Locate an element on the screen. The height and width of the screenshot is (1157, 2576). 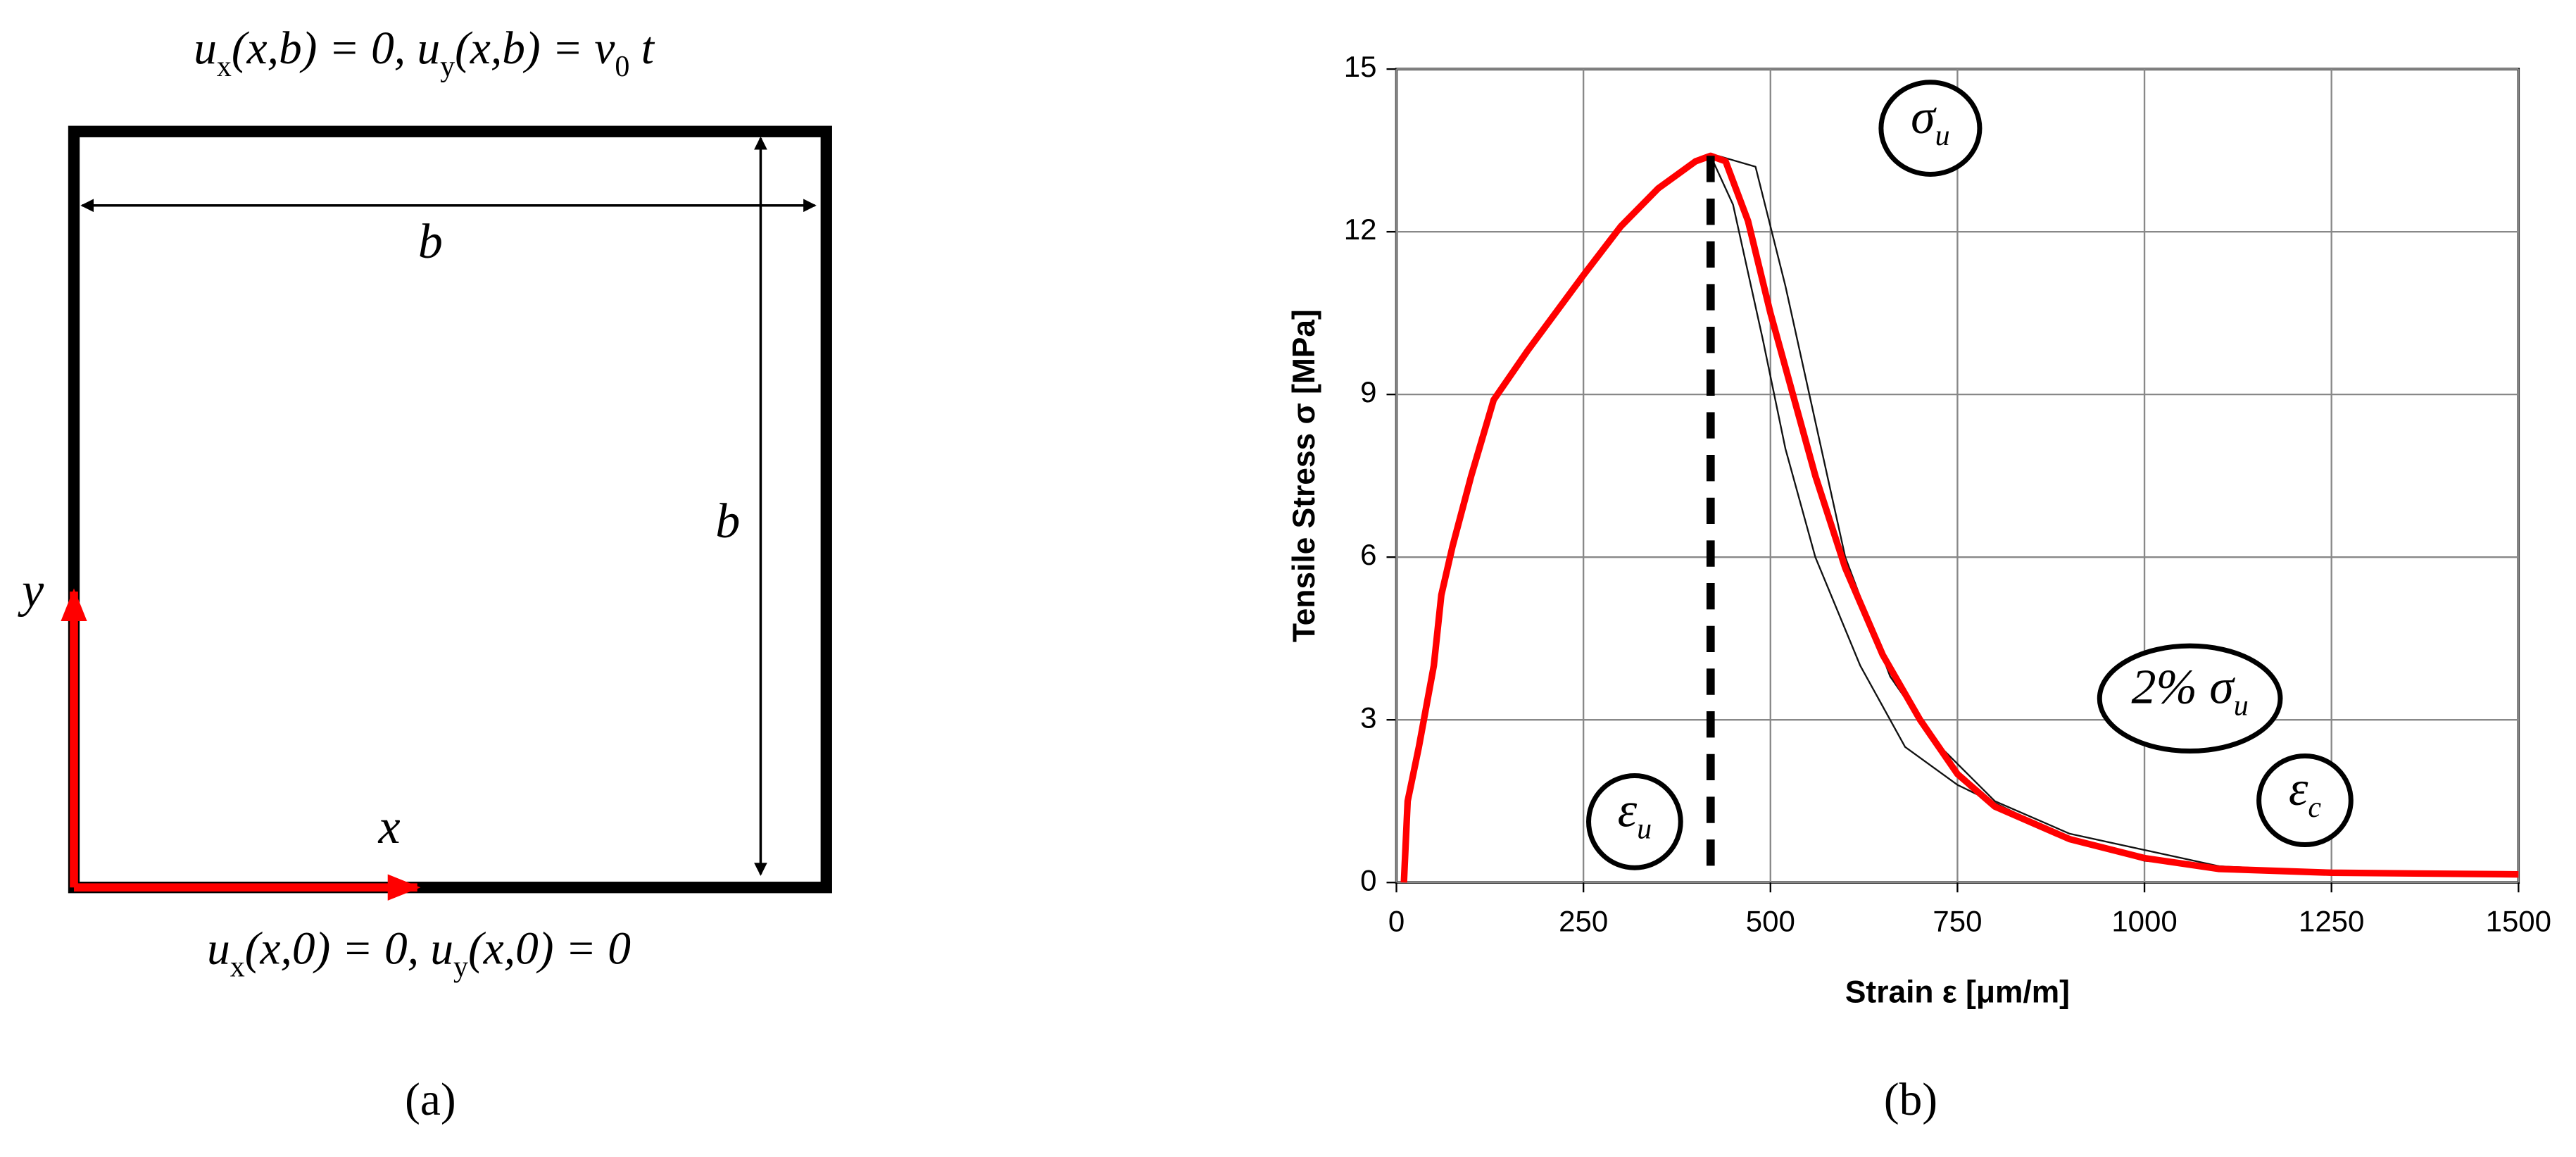
annotation: 2% σu is located at coordinates (2189, 692).